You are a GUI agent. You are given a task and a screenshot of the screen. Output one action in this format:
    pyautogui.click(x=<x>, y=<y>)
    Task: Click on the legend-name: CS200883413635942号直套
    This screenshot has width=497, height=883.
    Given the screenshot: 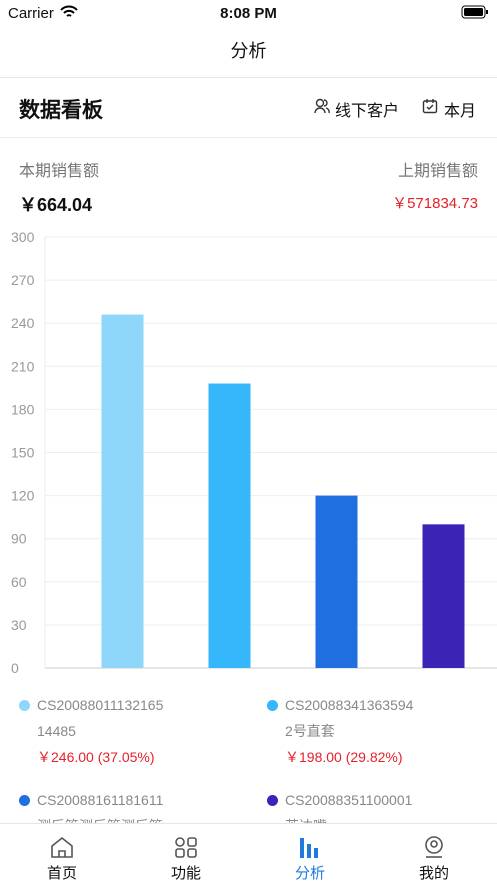 What is the action you would take?
    pyautogui.click(x=349, y=718)
    